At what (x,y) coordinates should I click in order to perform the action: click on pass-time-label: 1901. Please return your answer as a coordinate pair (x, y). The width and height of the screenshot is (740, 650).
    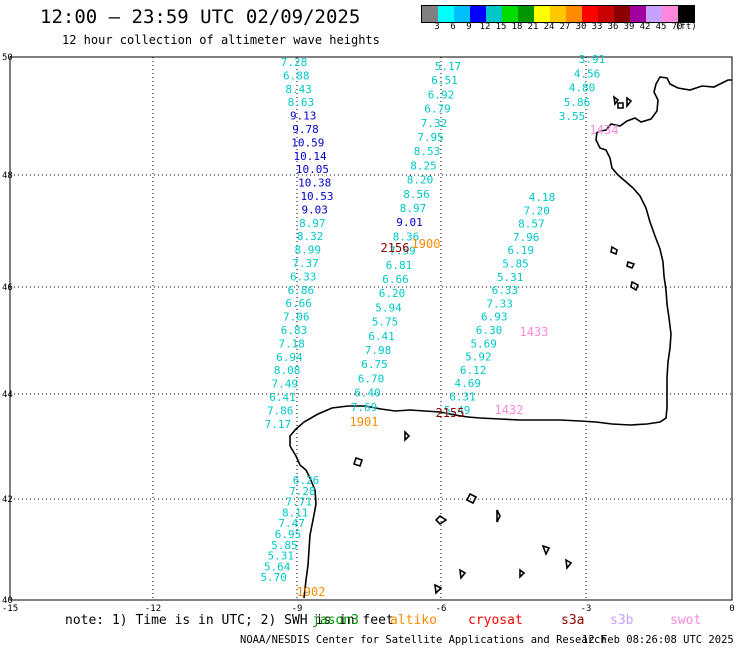
    Looking at the image, I should click on (364, 422).